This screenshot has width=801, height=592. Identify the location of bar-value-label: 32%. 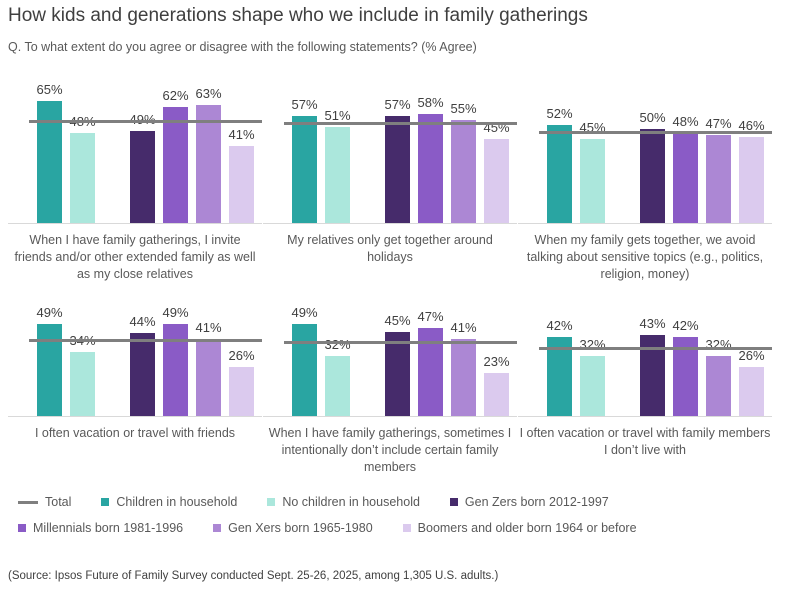
(337, 344).